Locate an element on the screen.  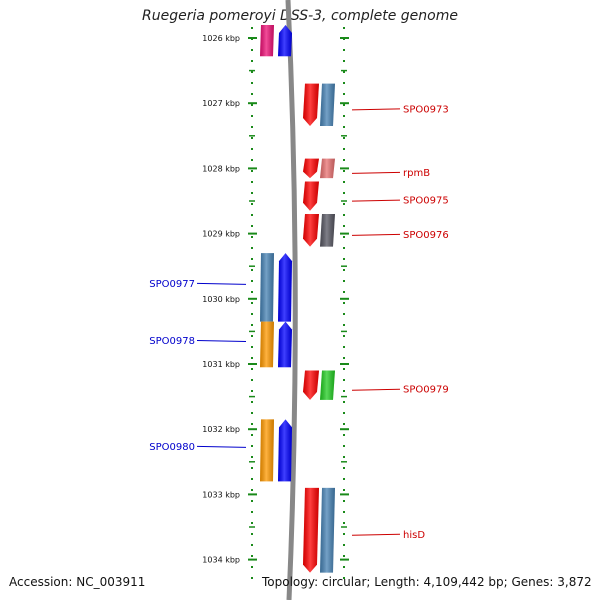
gene-label: SPO0978 is located at coordinates (172, 341).